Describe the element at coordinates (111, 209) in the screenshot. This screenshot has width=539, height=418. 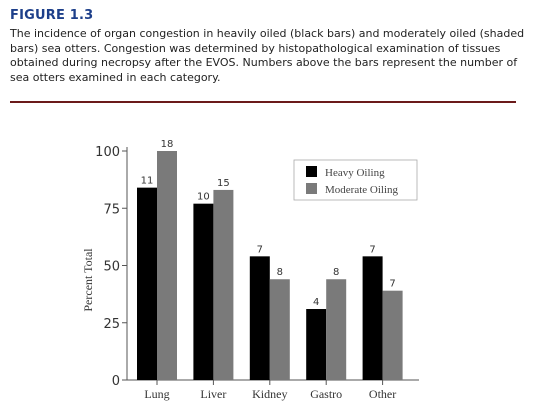
I see `y-tick-label: 75` at that location.